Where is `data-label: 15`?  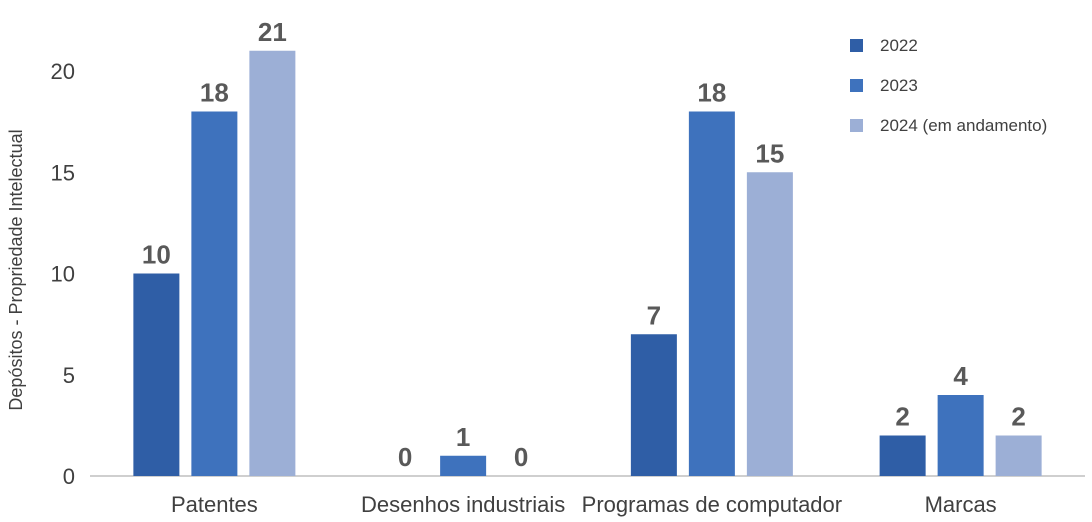 data-label: 15 is located at coordinates (769, 153).